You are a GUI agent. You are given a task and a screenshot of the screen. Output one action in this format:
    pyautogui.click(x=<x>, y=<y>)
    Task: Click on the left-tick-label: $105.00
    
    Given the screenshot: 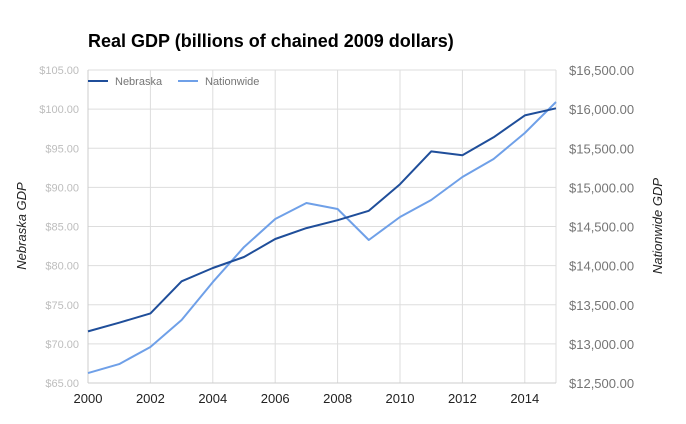 What is the action you would take?
    pyautogui.click(x=59, y=71)
    